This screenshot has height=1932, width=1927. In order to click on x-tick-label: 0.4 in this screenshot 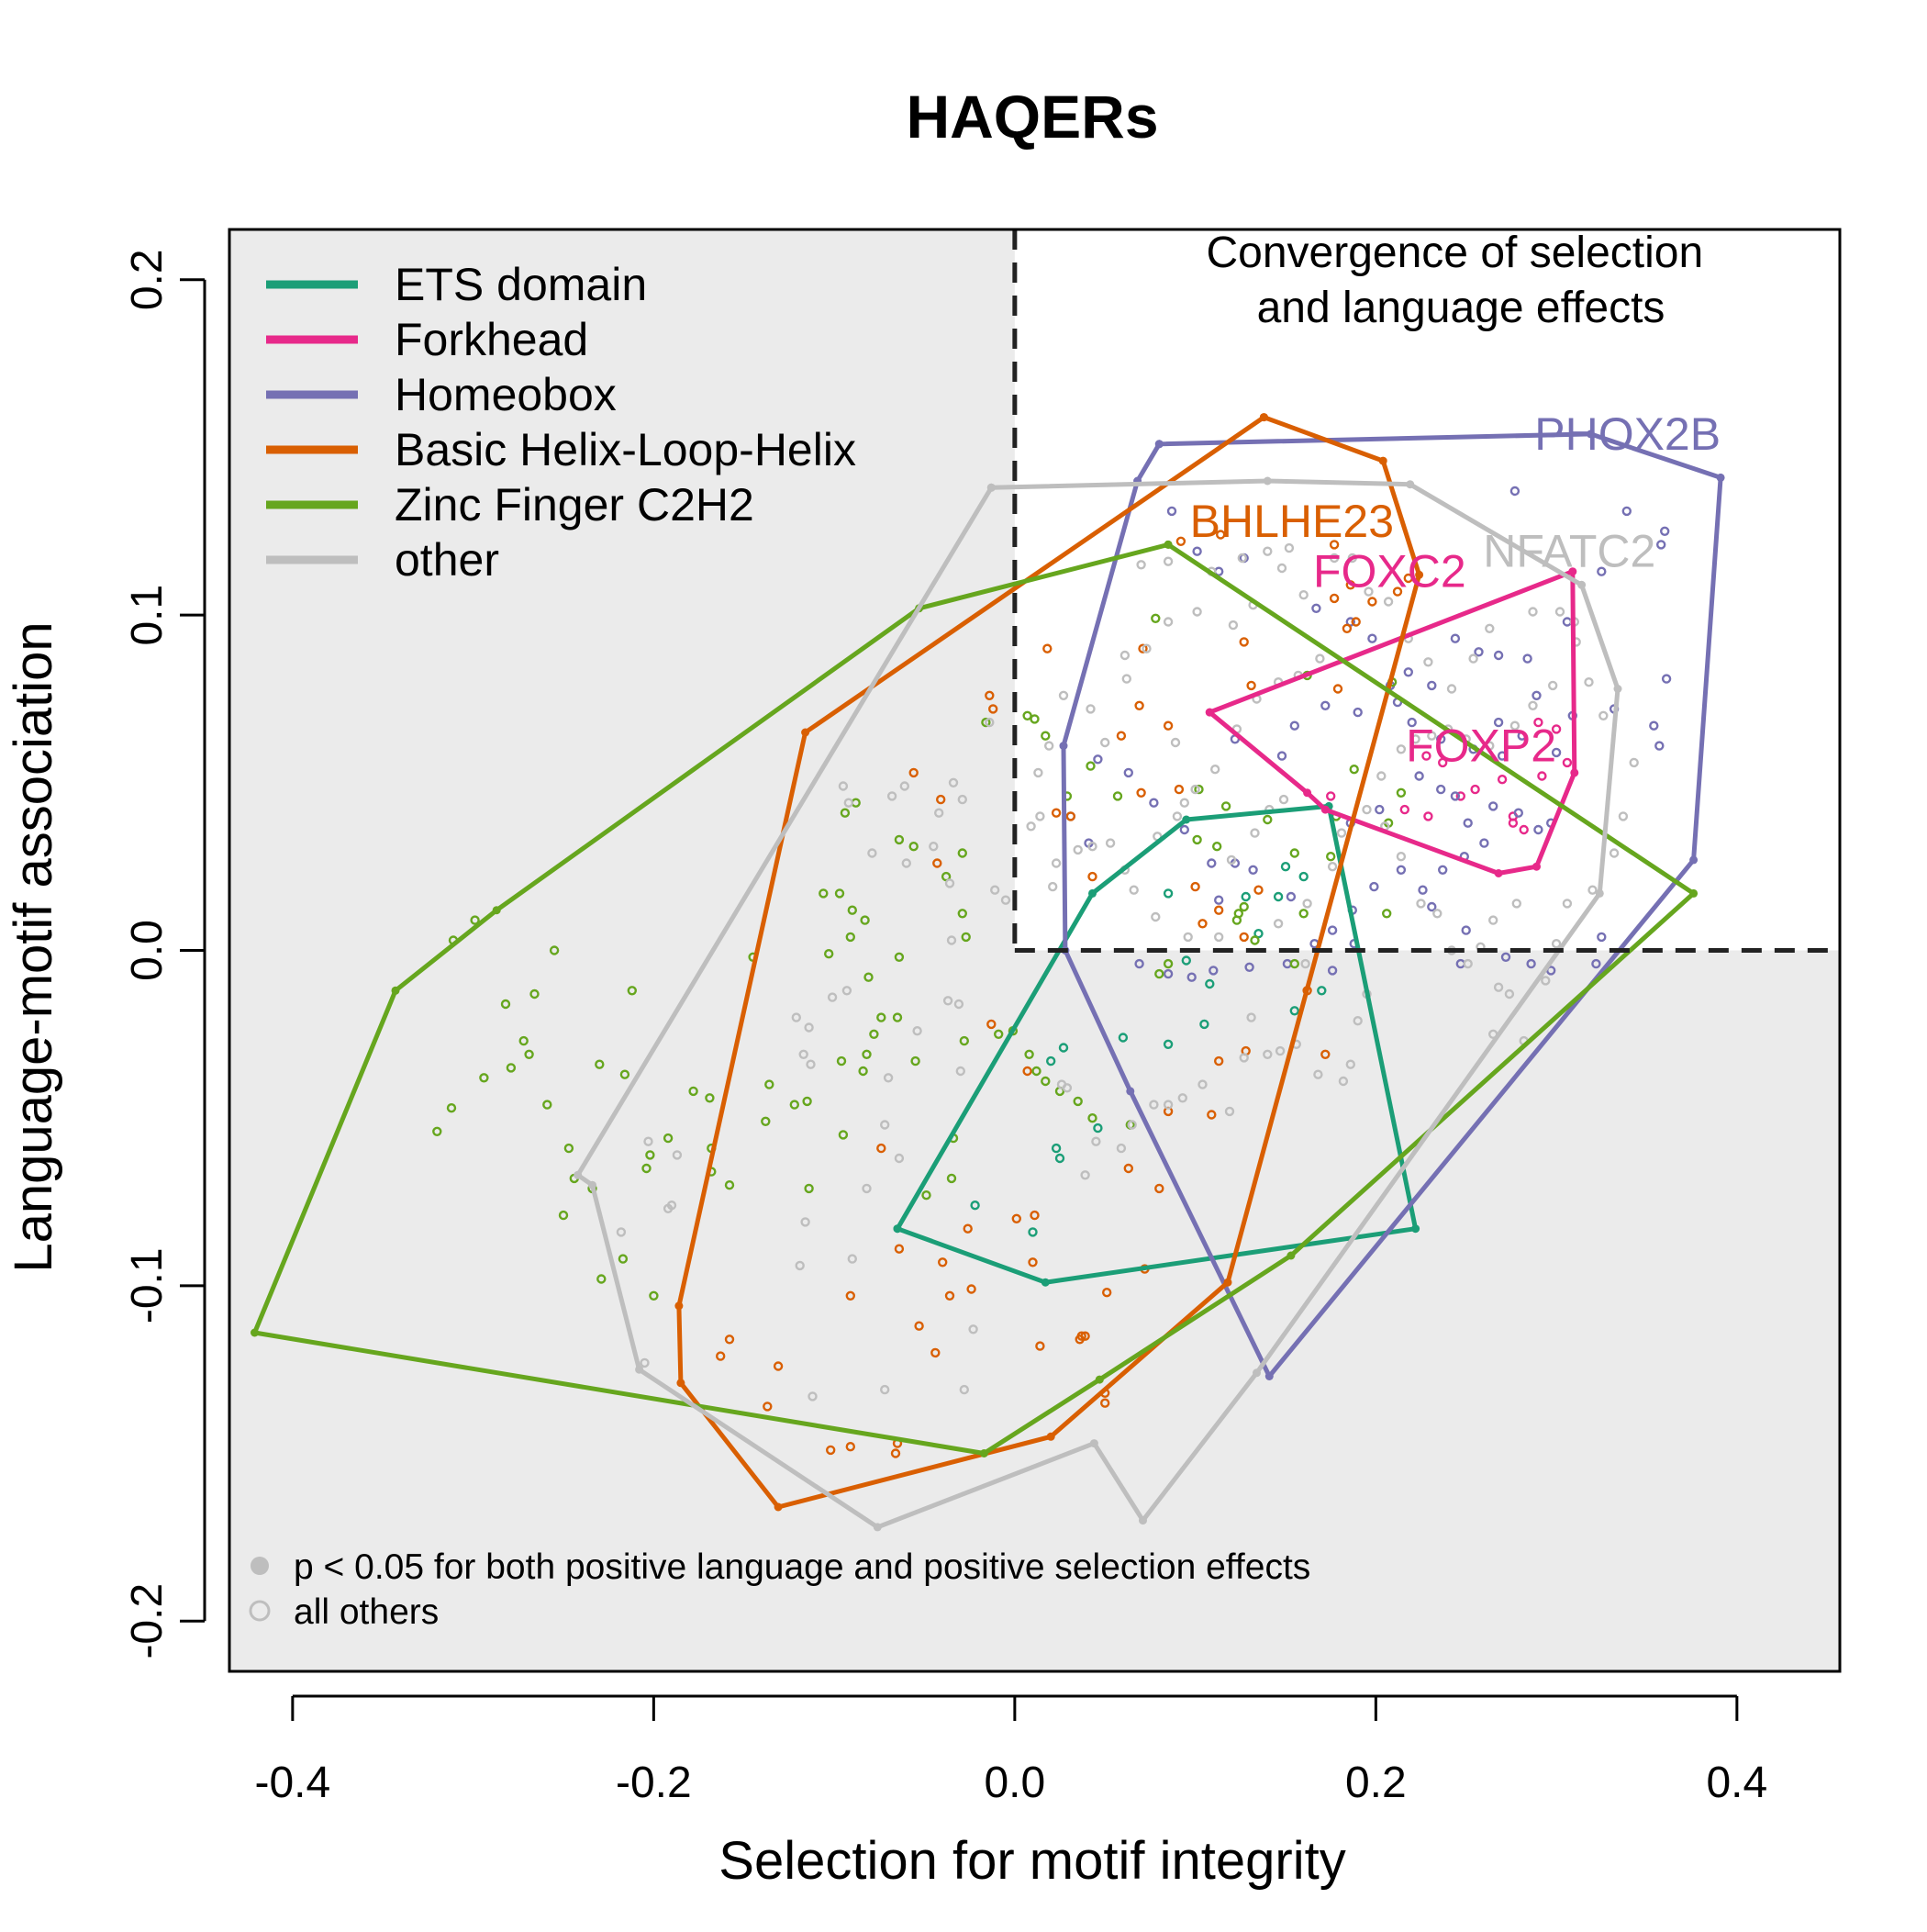, I will do `click(1736, 1783)`.